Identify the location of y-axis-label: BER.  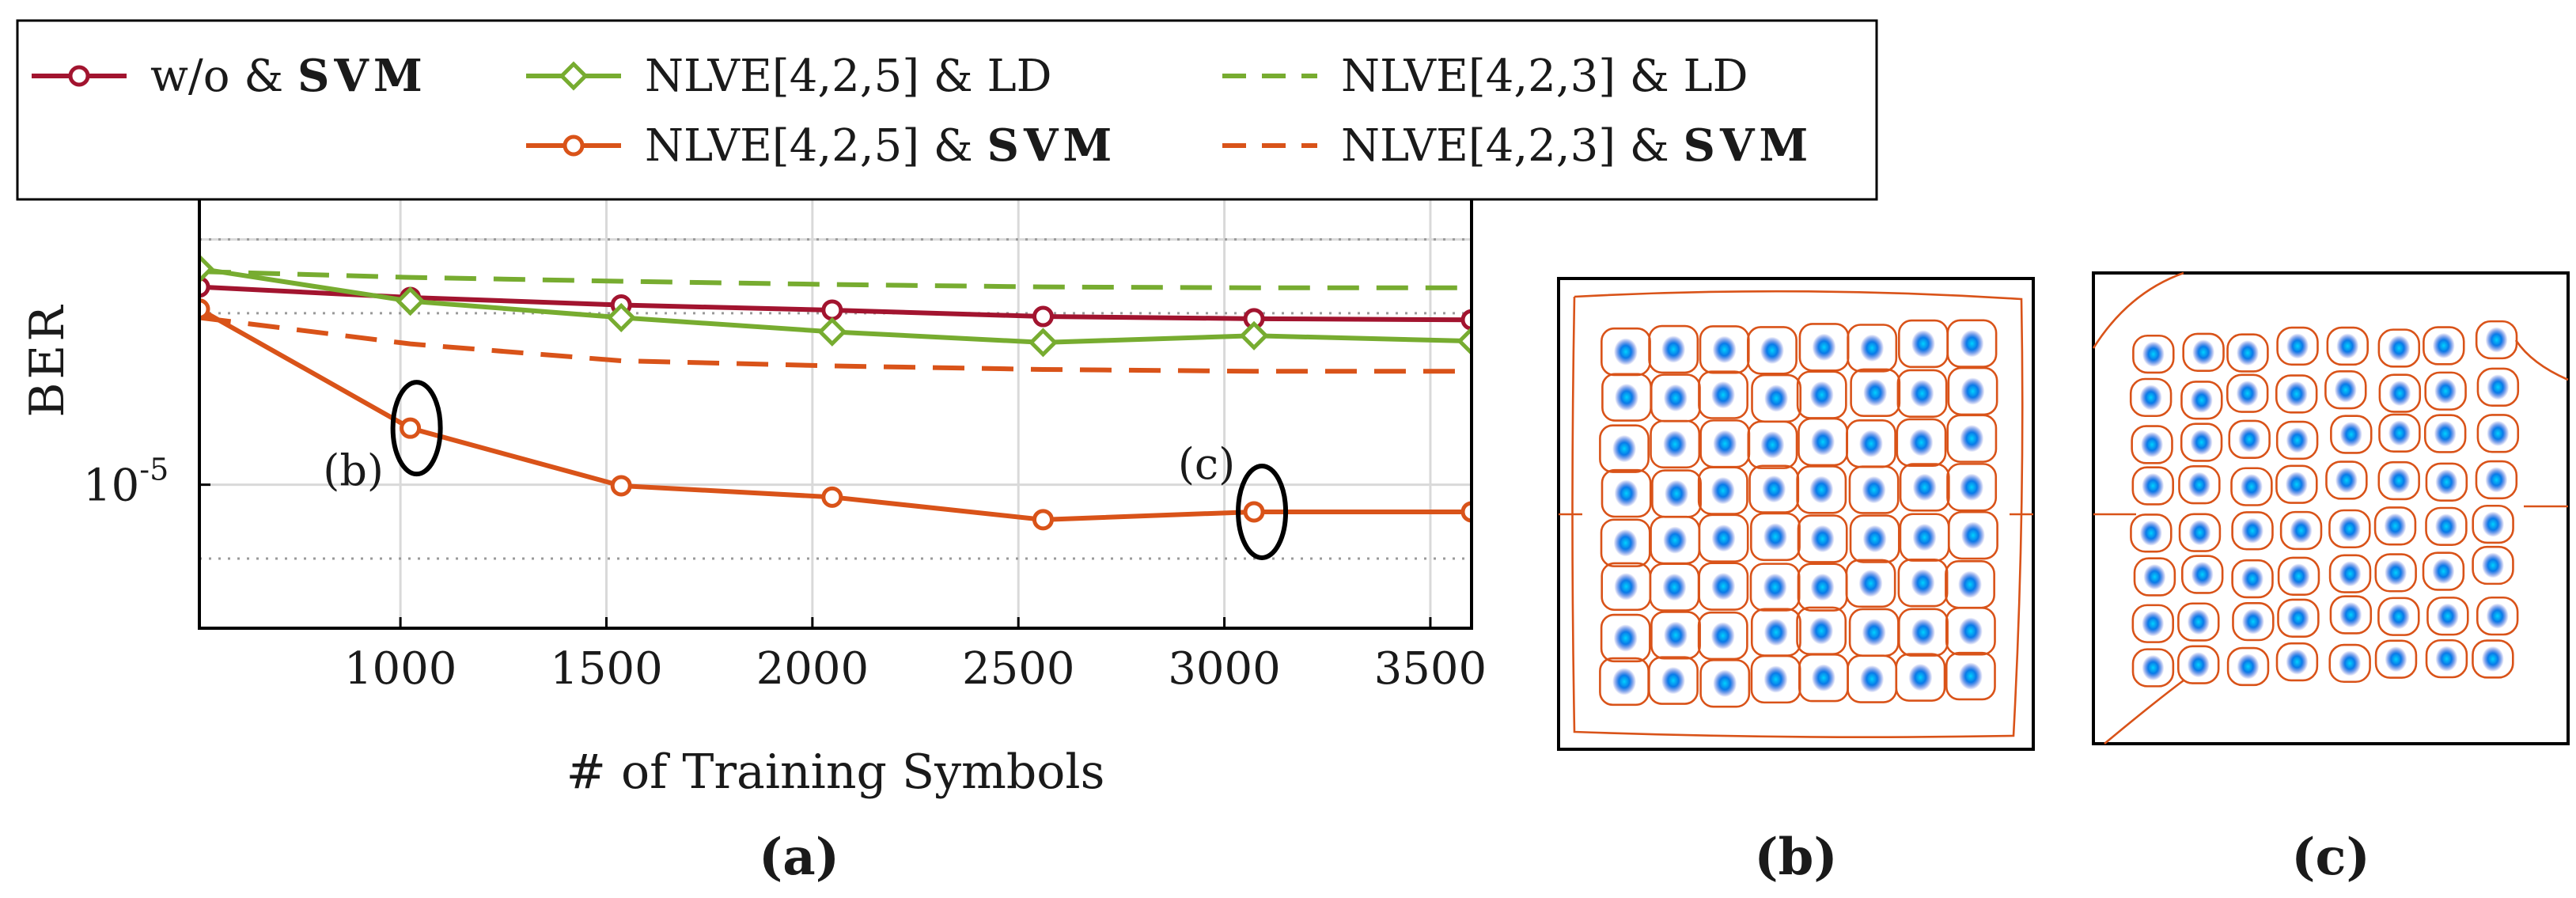
(47, 359).